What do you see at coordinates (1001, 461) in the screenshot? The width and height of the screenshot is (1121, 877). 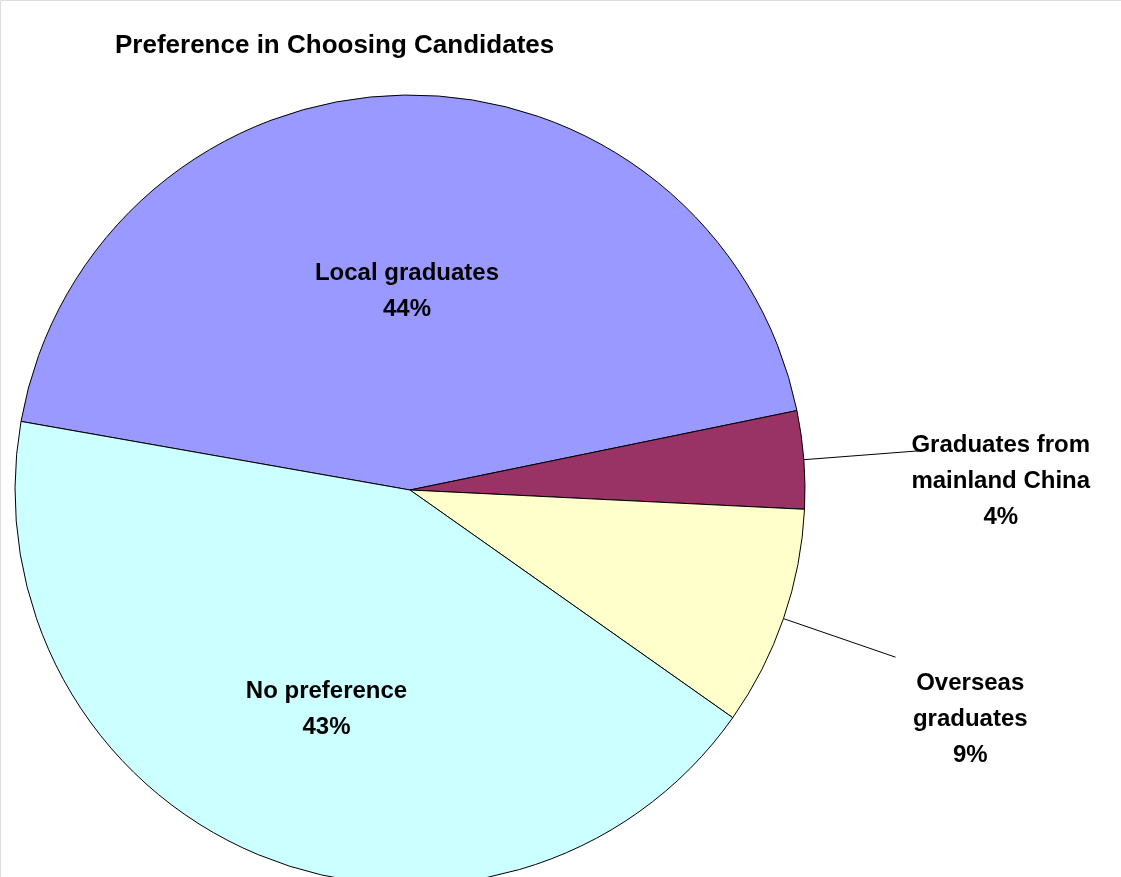 I see `slice-label: Graduates from mainland China` at bounding box center [1001, 461].